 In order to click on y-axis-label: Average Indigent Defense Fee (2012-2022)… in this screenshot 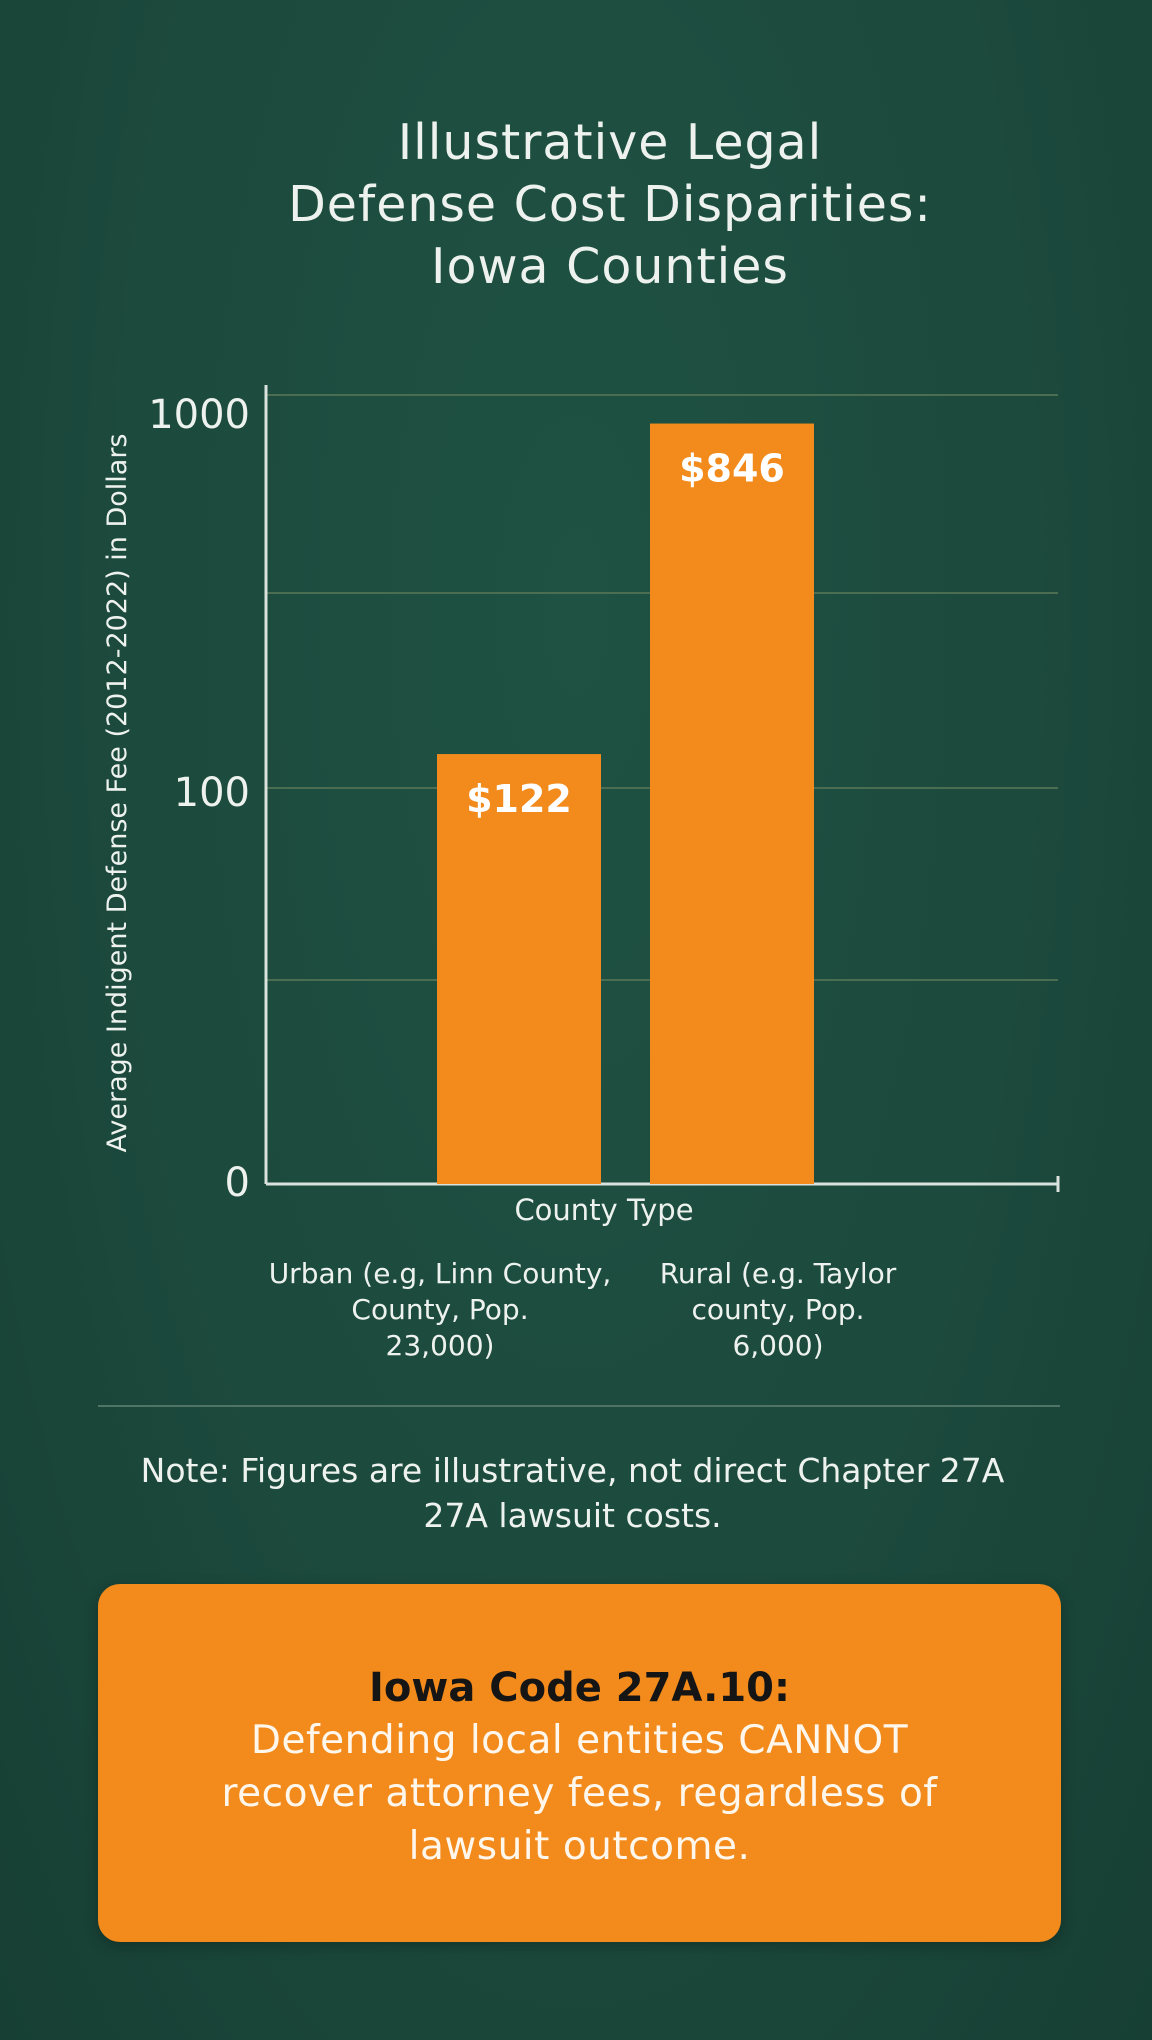, I will do `click(117, 793)`.